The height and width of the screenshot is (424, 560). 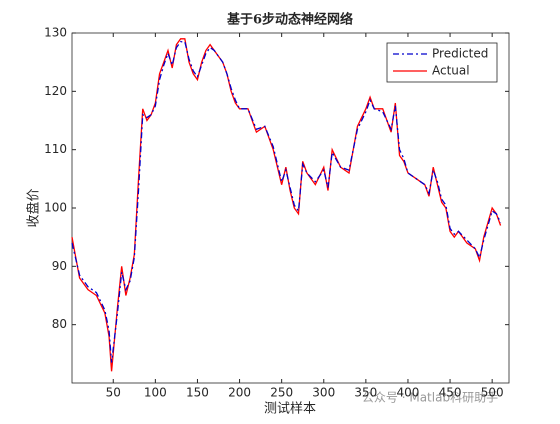 I want to click on y-tick-label: 120, so click(x=55, y=91).